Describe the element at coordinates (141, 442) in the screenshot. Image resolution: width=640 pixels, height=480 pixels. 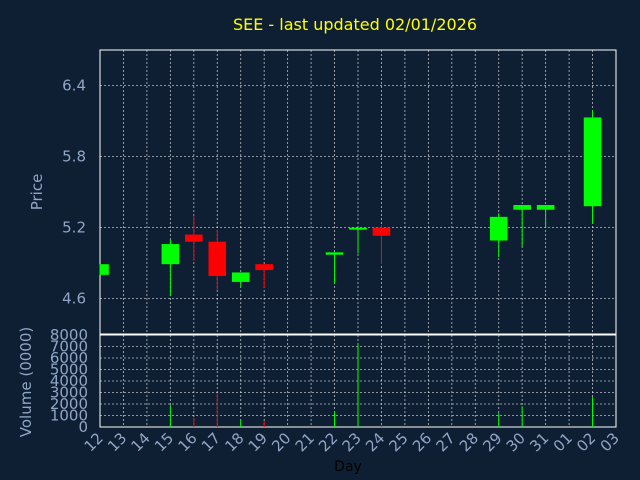
I see `x-tick-label: 14` at that location.